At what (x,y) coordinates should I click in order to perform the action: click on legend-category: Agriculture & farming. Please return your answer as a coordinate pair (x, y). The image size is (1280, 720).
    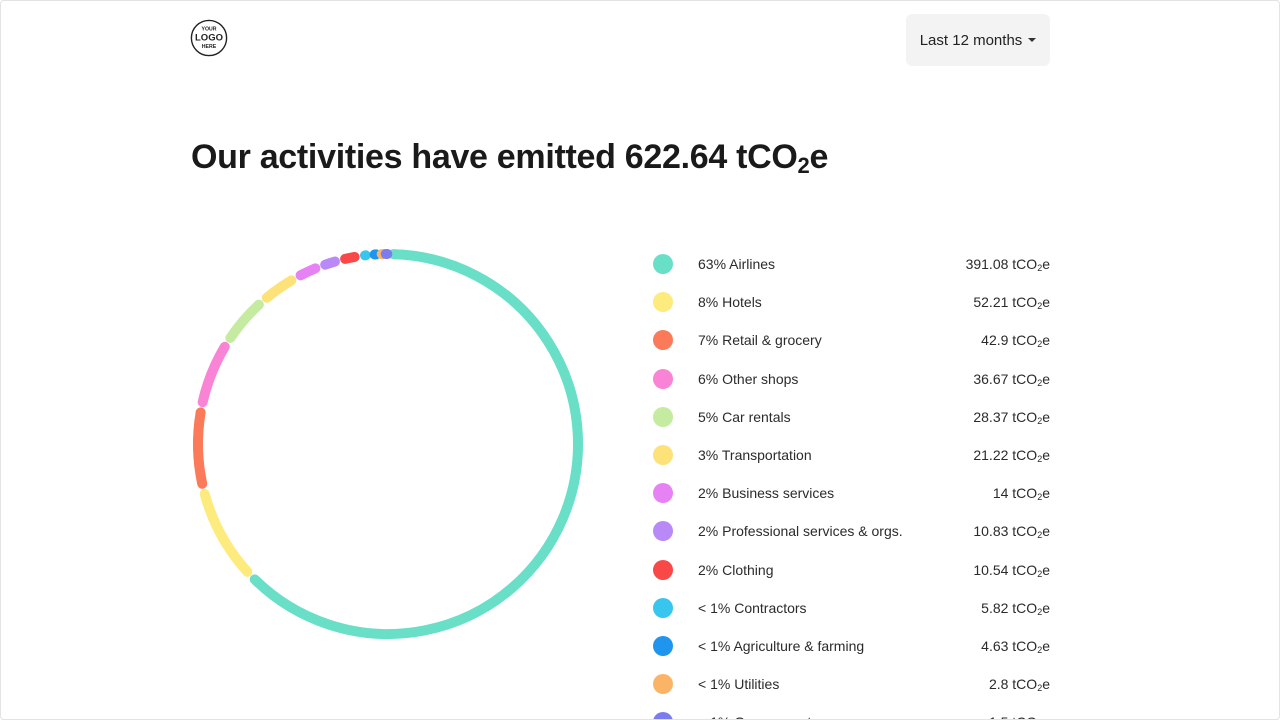
    Looking at the image, I should click on (799, 645).